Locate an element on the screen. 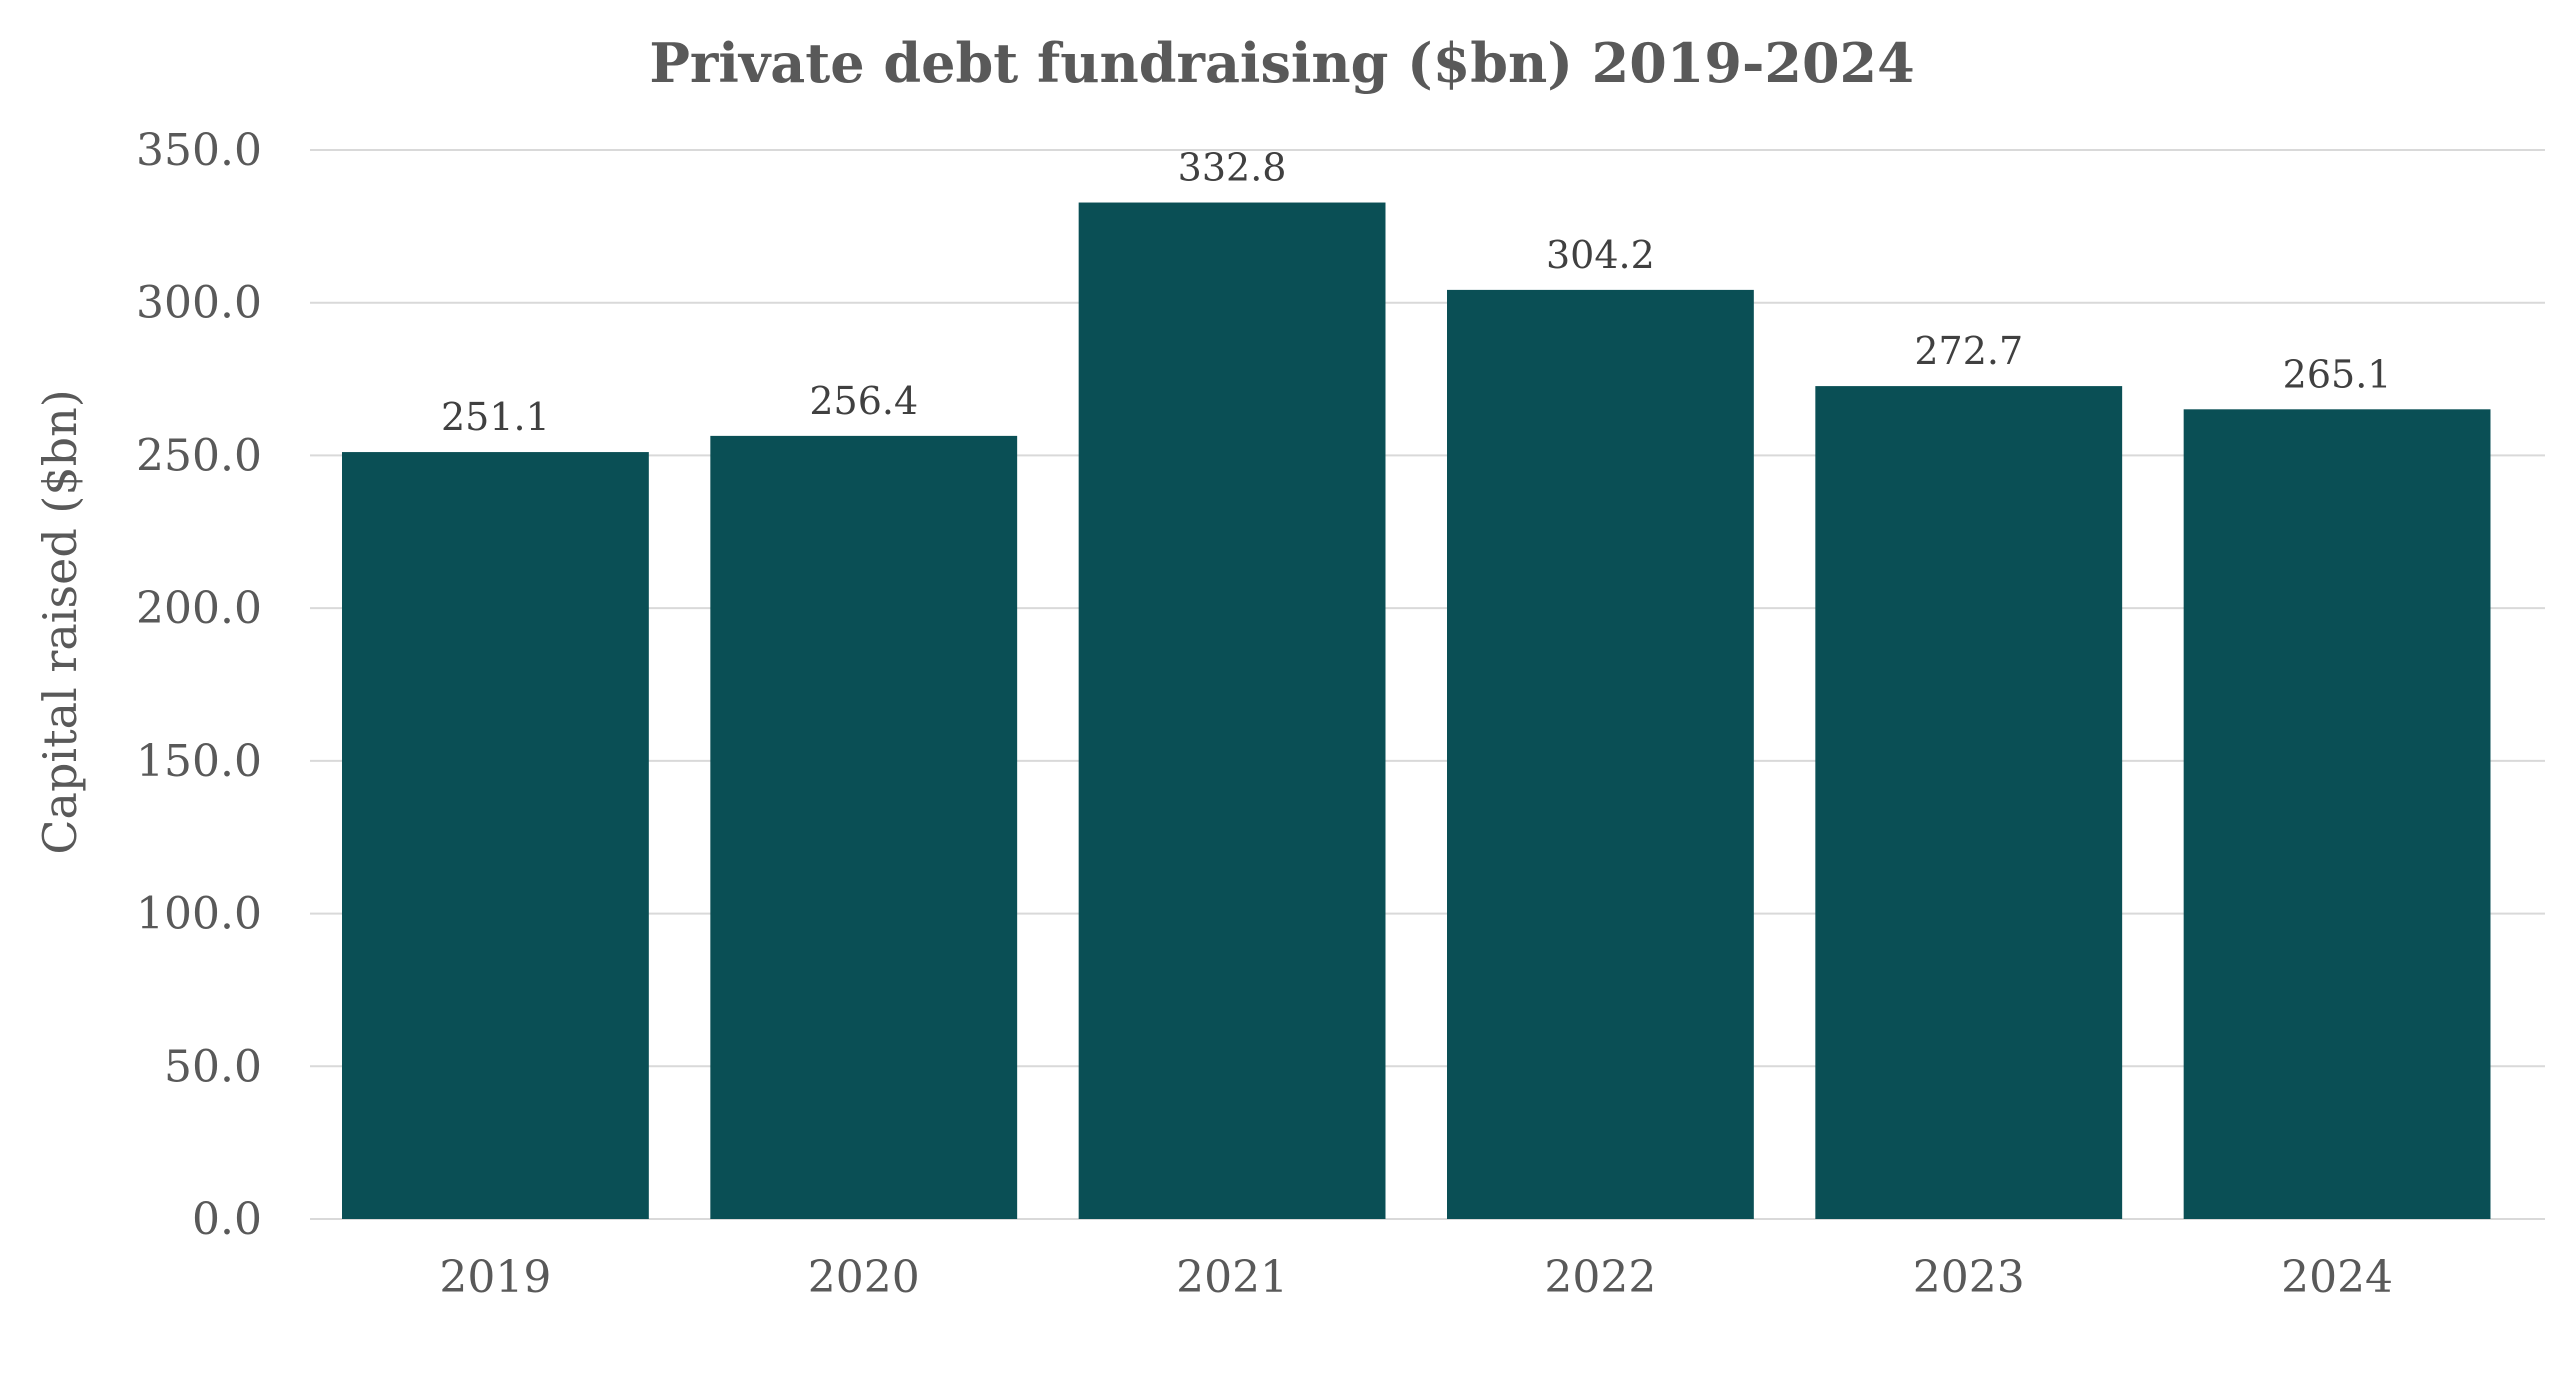  x-tick-label: 2021 is located at coordinates (1232, 1277).